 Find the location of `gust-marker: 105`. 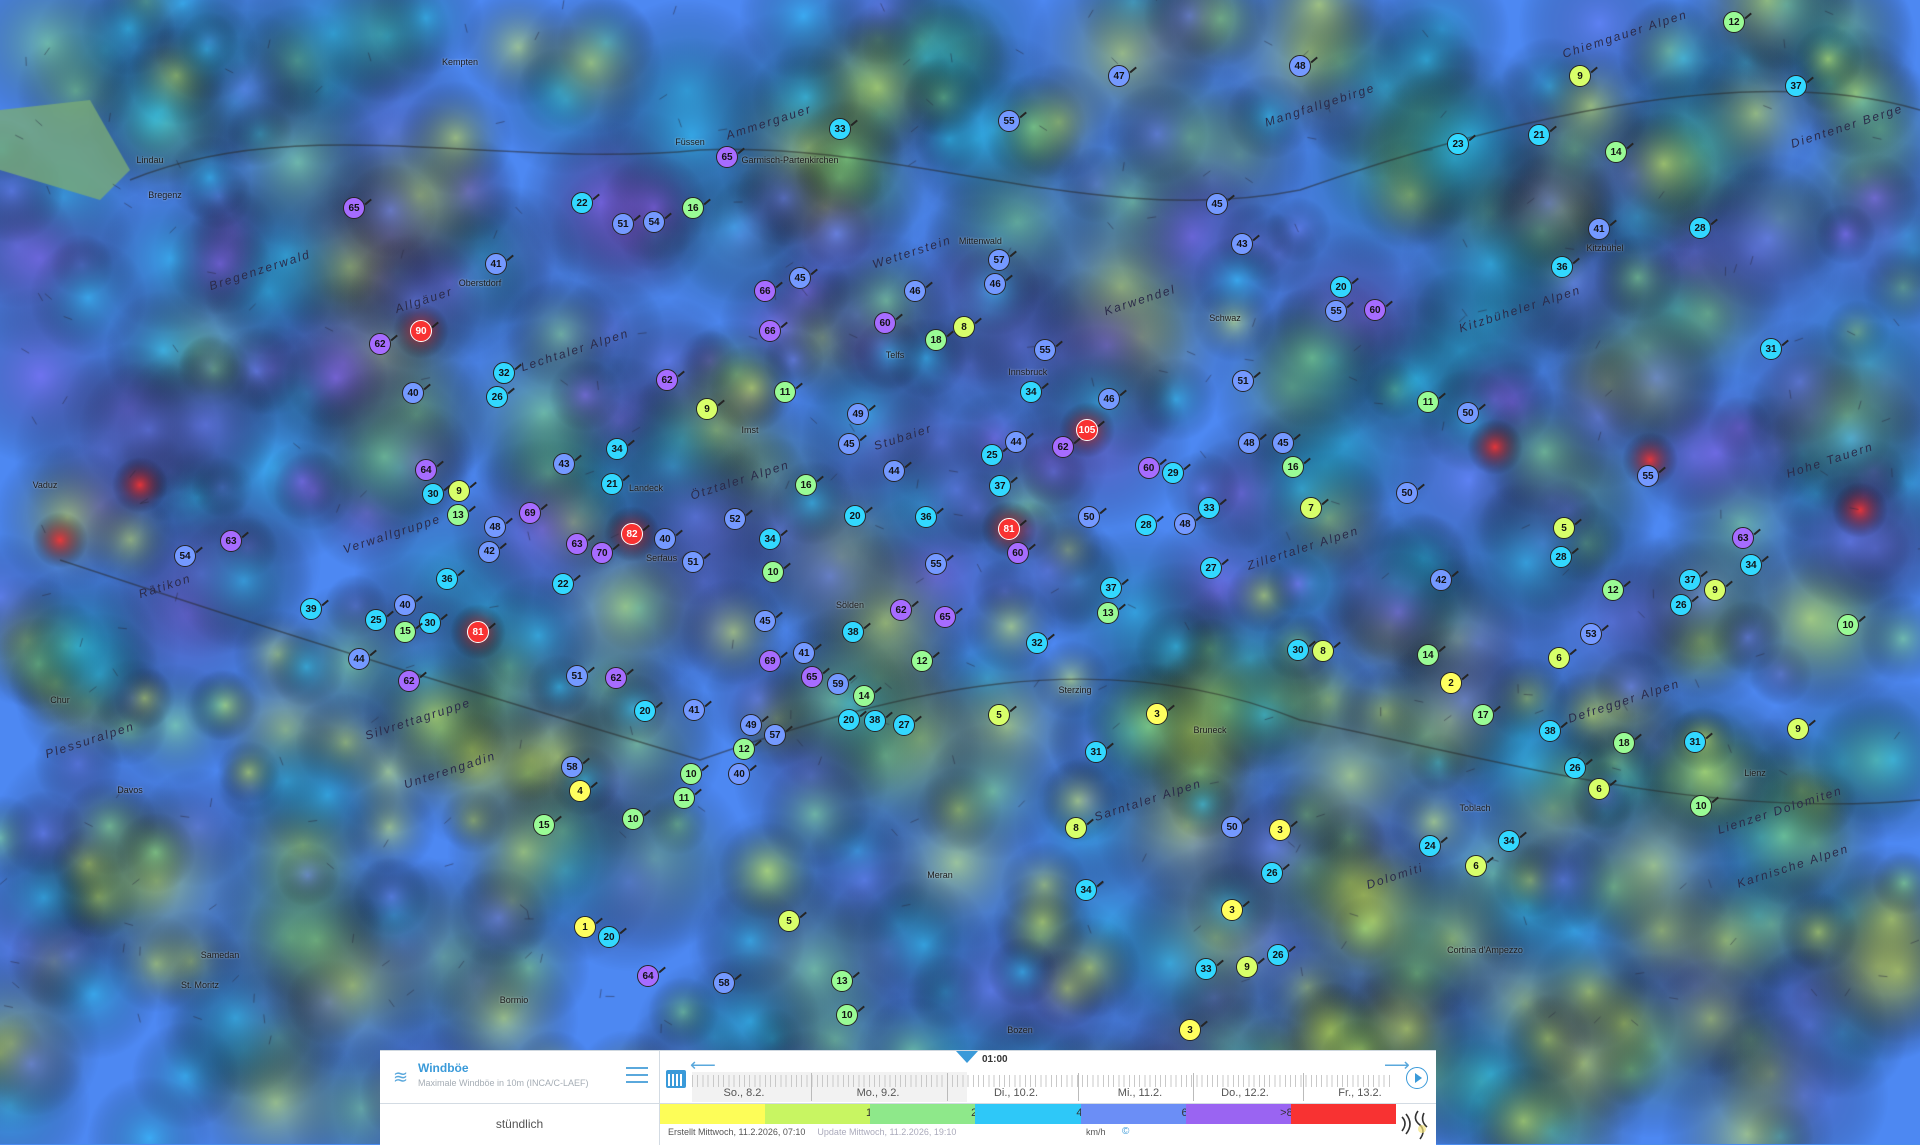

gust-marker: 105 is located at coordinates (1087, 430).